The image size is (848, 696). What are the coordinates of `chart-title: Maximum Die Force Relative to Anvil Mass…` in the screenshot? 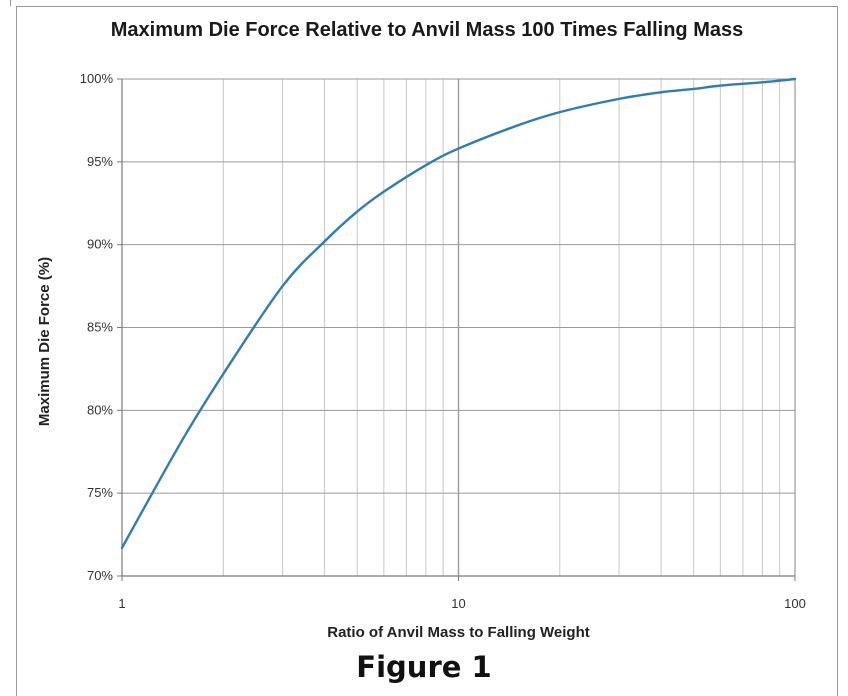 It's located at (427, 30).